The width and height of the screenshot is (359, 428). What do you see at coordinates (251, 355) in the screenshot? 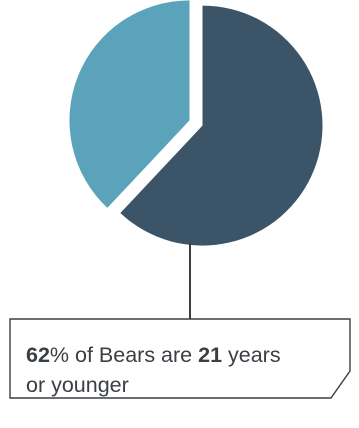
I see `callout-line1-suffix: years` at bounding box center [251, 355].